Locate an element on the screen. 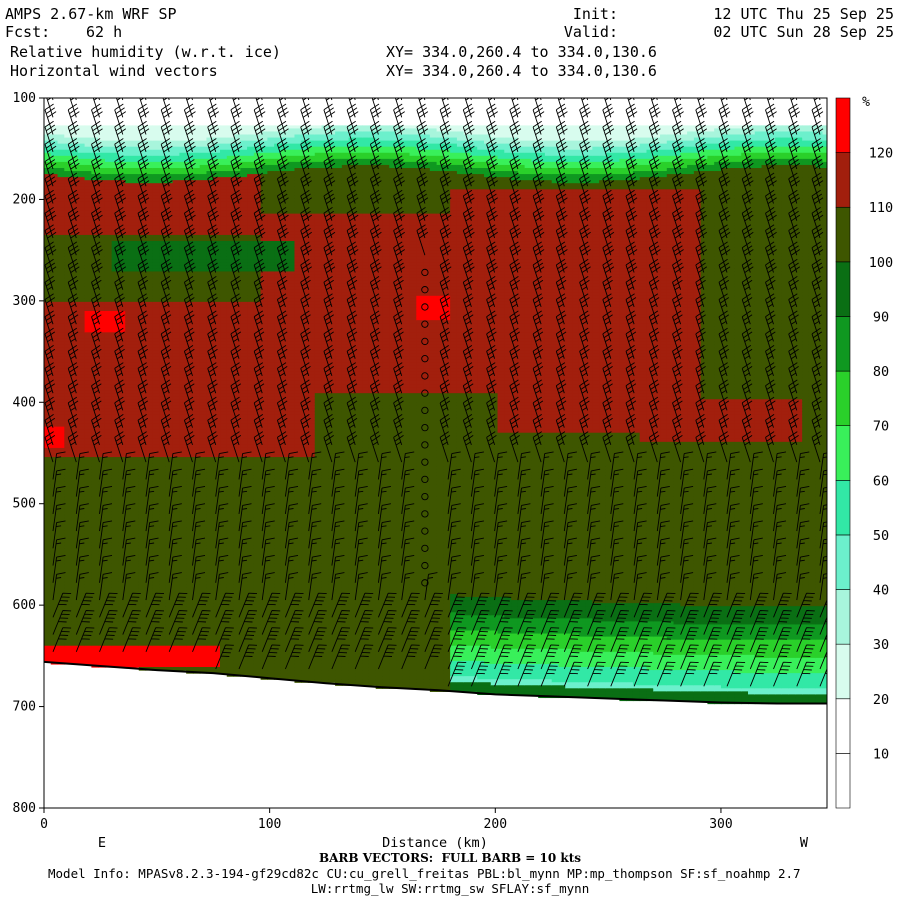 This screenshot has height=900, width=900. x-tick-label: 100 is located at coordinates (269, 824).